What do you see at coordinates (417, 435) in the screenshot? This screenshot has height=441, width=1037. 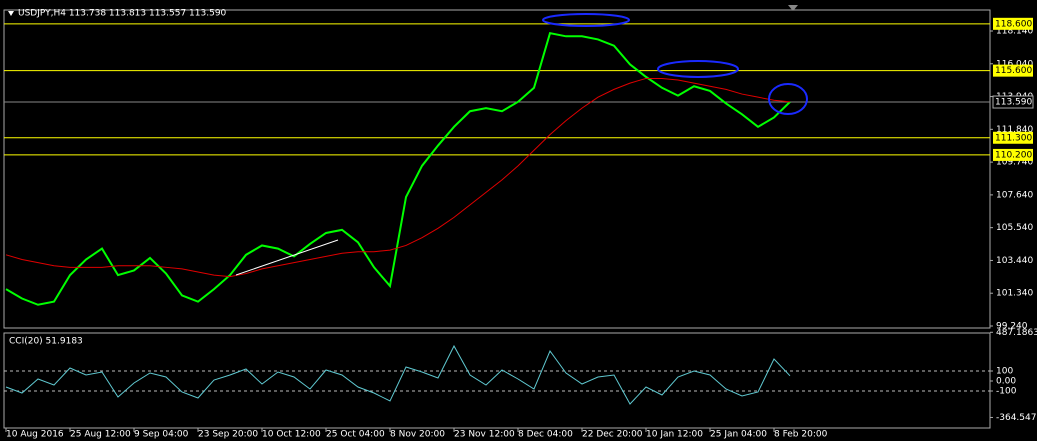 I see `x-tick-label: 8 Nov 20:00` at bounding box center [417, 435].